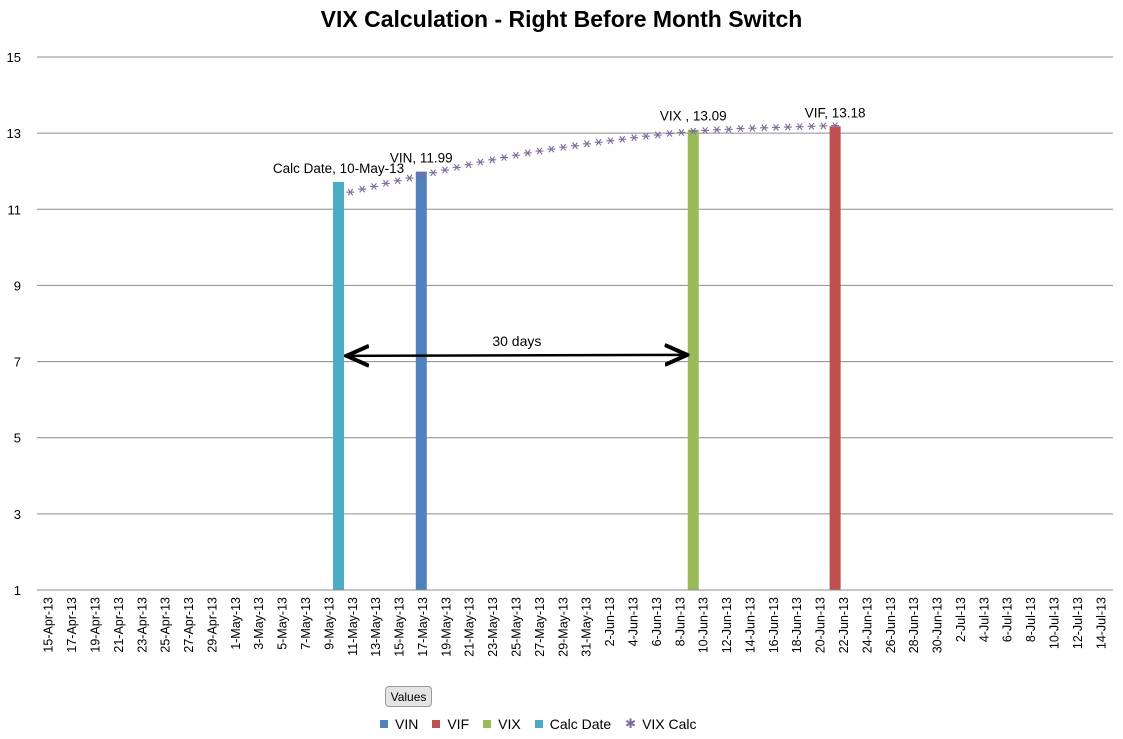 This screenshot has height=739, width=1123. I want to click on legend-item: Calc Date, so click(573, 724).